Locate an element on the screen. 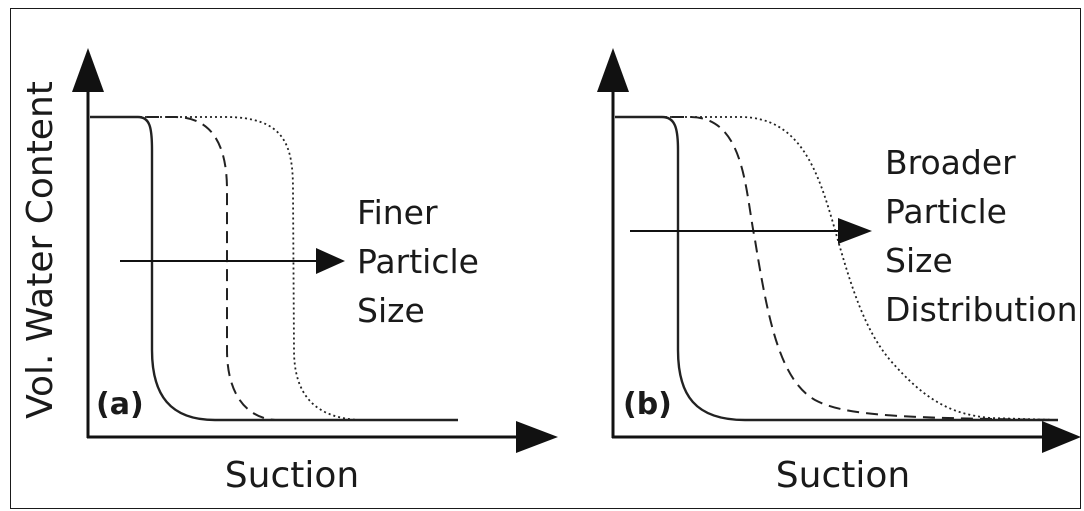 The height and width of the screenshot is (511, 1084). panel-a-tag: (a) is located at coordinates (120, 404).